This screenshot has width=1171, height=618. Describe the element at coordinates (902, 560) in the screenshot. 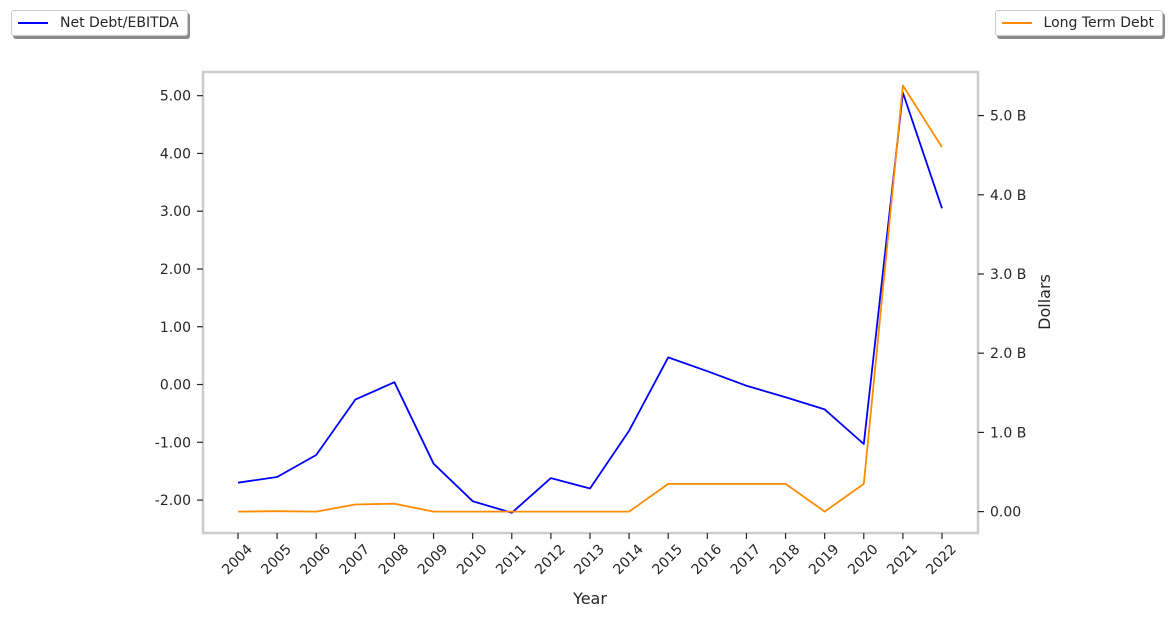

I see `x-tick-label: 2021` at that location.